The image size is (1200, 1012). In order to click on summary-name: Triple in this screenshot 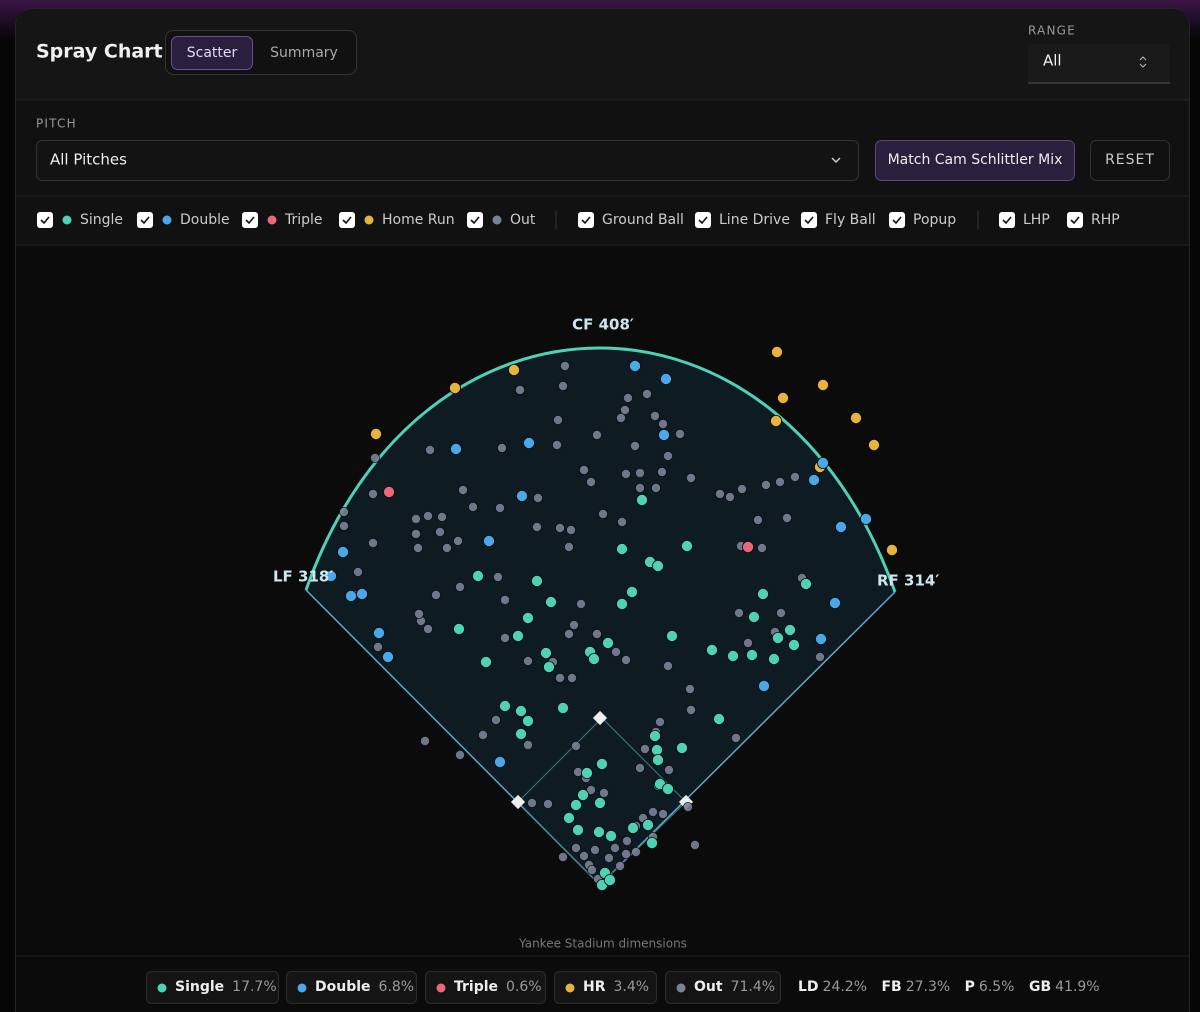, I will do `click(476, 987)`.